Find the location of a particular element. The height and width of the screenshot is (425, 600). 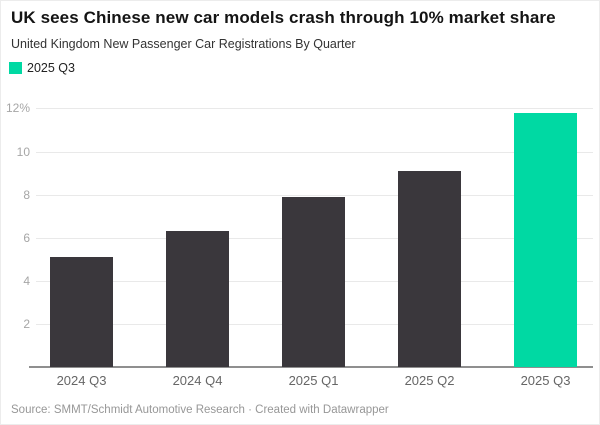

y-tick-label: 6 is located at coordinates (26, 237).